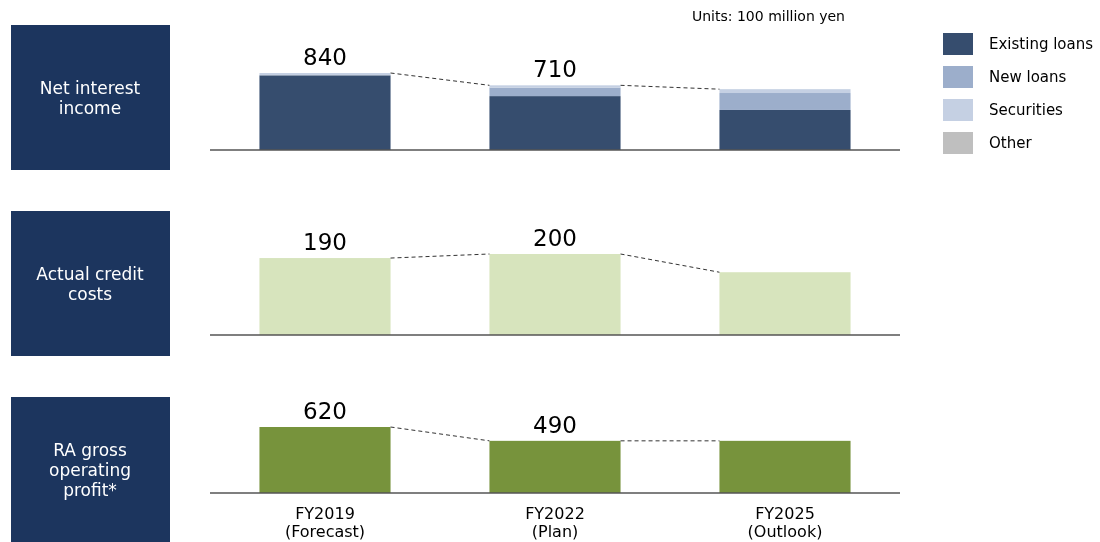  I want to click on data-label: 620, so click(325, 411).